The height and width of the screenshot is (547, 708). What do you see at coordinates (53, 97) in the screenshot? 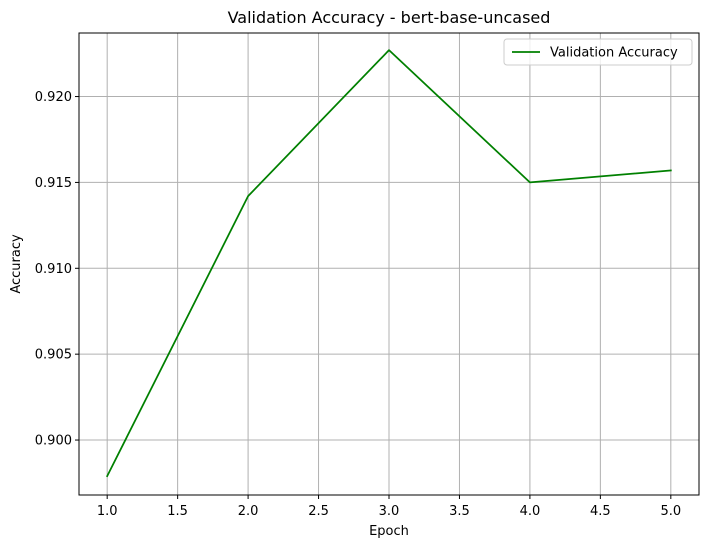
I see `y-tick-label: 0.920` at bounding box center [53, 97].